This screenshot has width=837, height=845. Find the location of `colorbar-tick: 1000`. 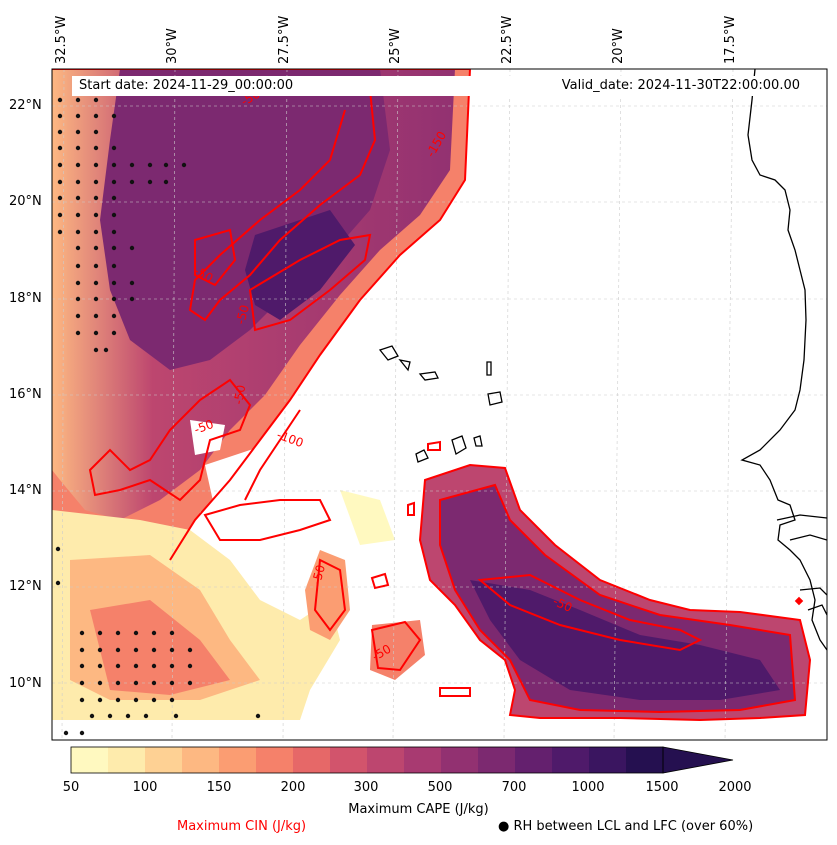

colorbar-tick: 1000 is located at coordinates (588, 787).